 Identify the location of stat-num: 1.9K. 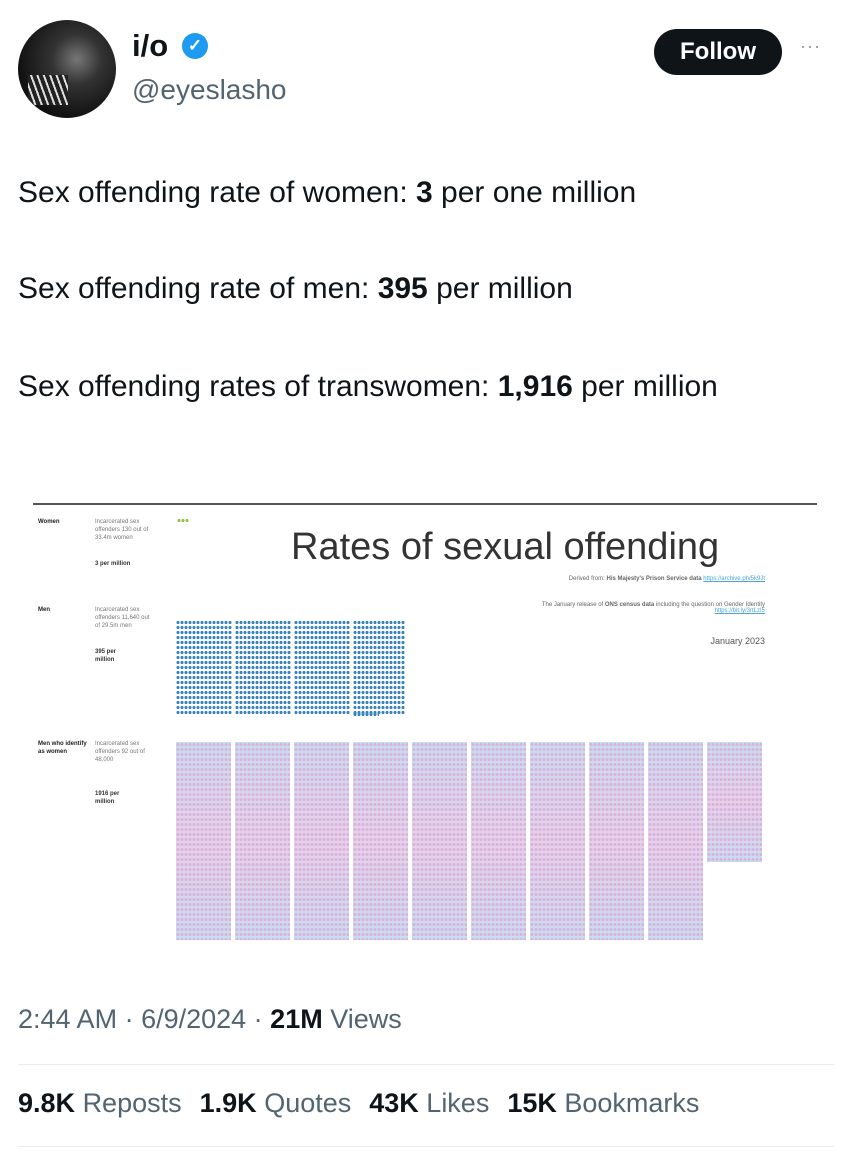
(228, 1103).